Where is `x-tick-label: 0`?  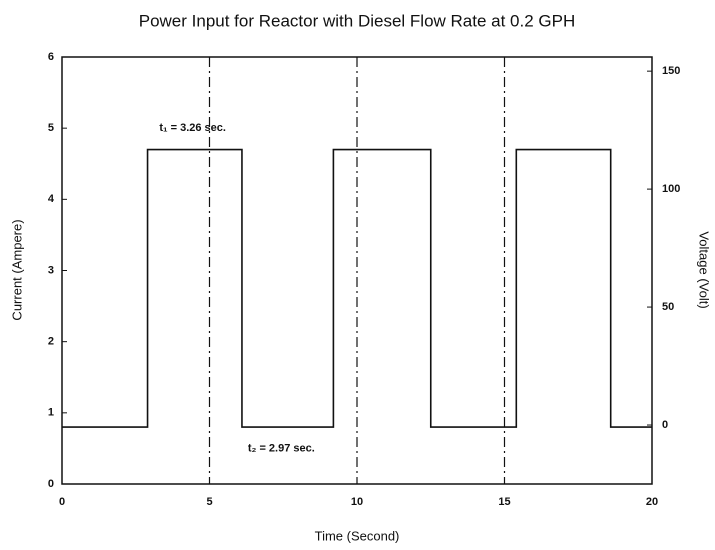 x-tick-label: 0 is located at coordinates (62, 502).